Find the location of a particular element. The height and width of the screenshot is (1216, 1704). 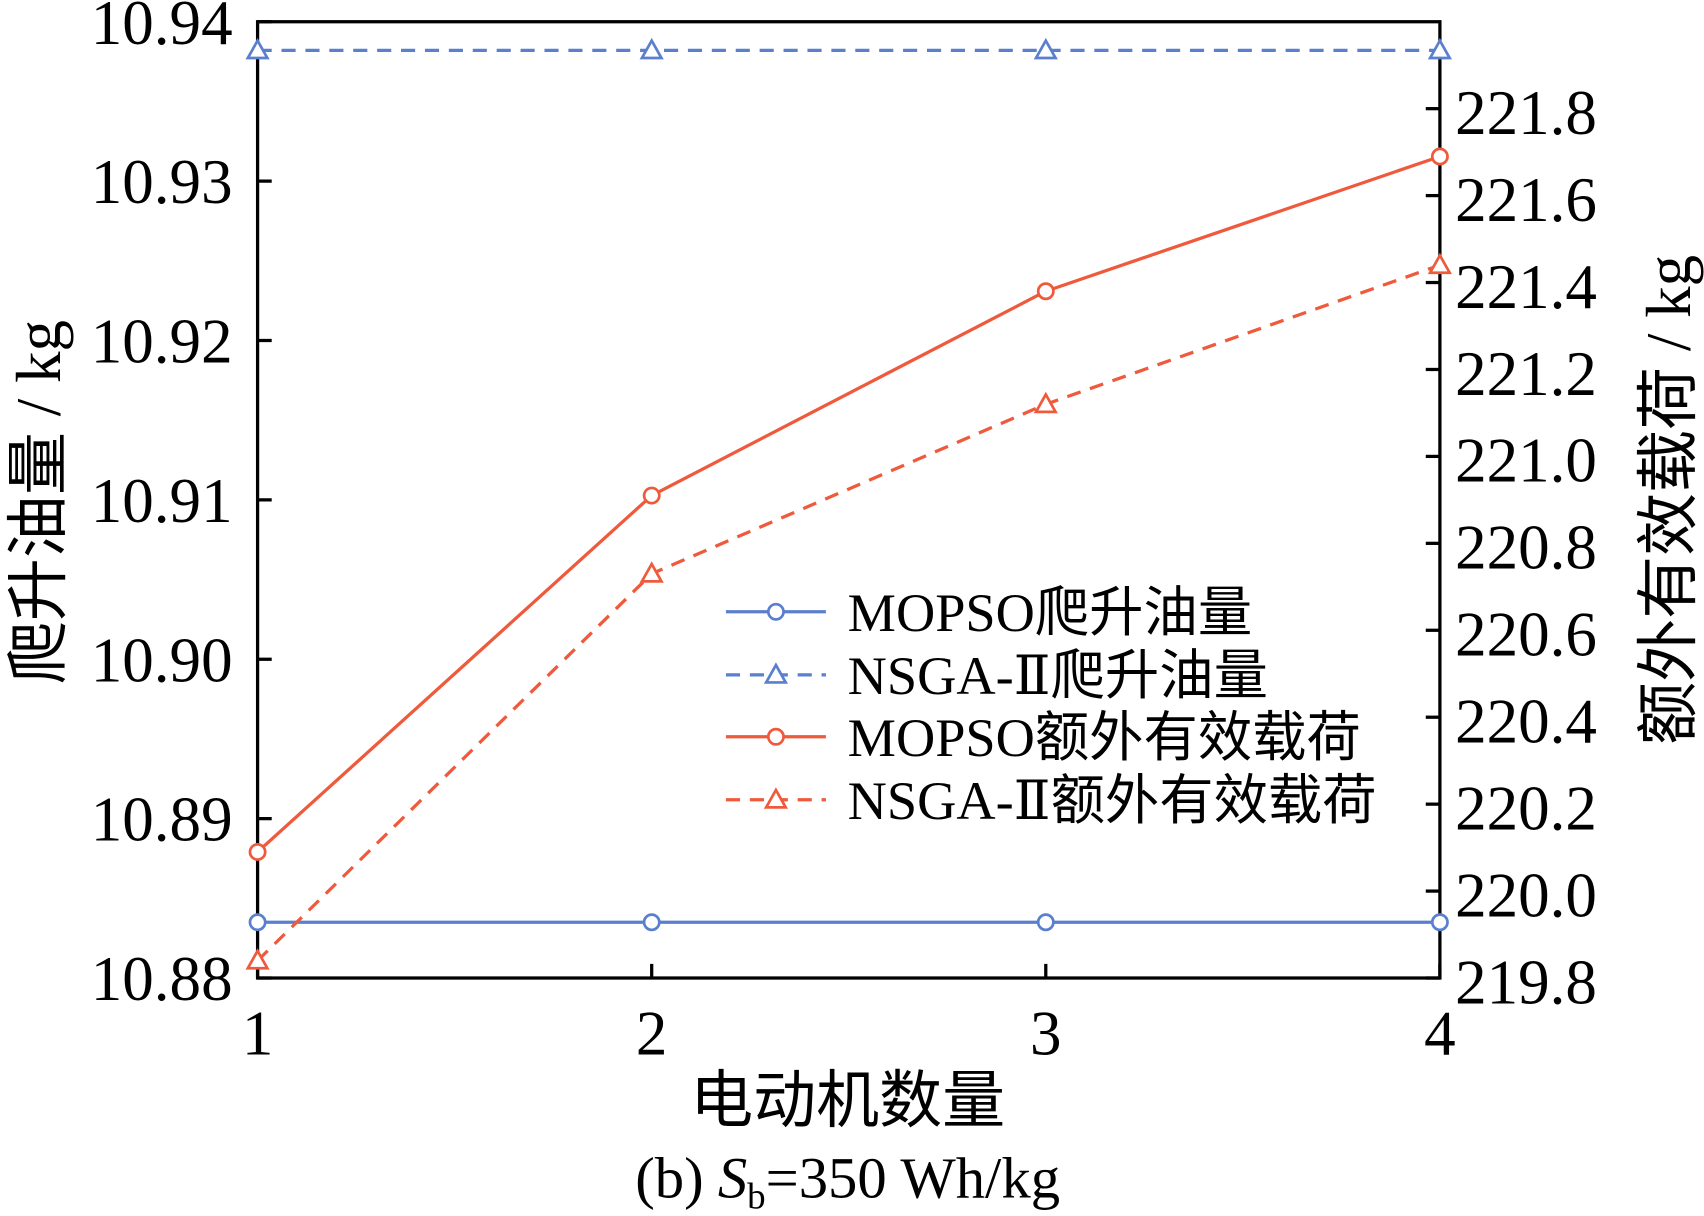

y-right-tick-label: 221.6 is located at coordinates (1526, 200).